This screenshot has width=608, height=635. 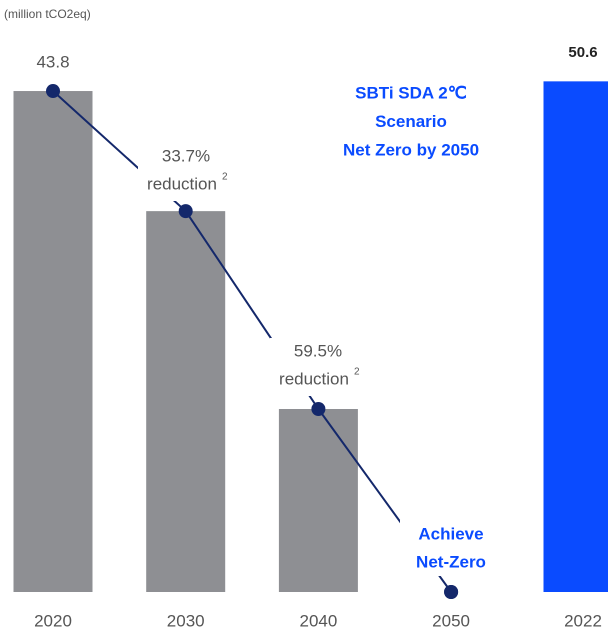 What do you see at coordinates (411, 121) in the screenshot?
I see `scenario-text: Scenario` at bounding box center [411, 121].